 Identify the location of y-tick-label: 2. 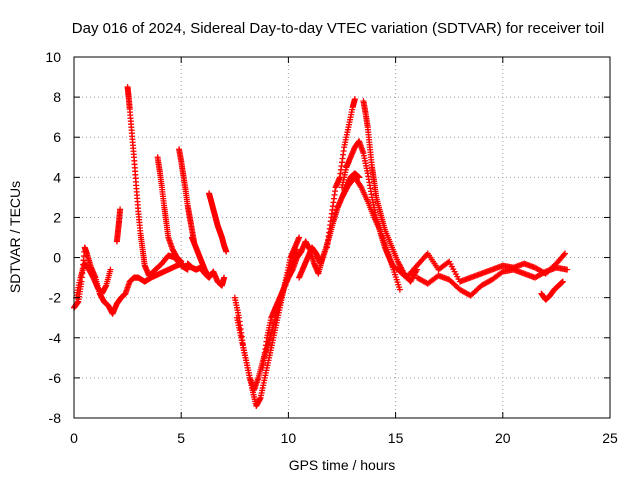
(57, 217).